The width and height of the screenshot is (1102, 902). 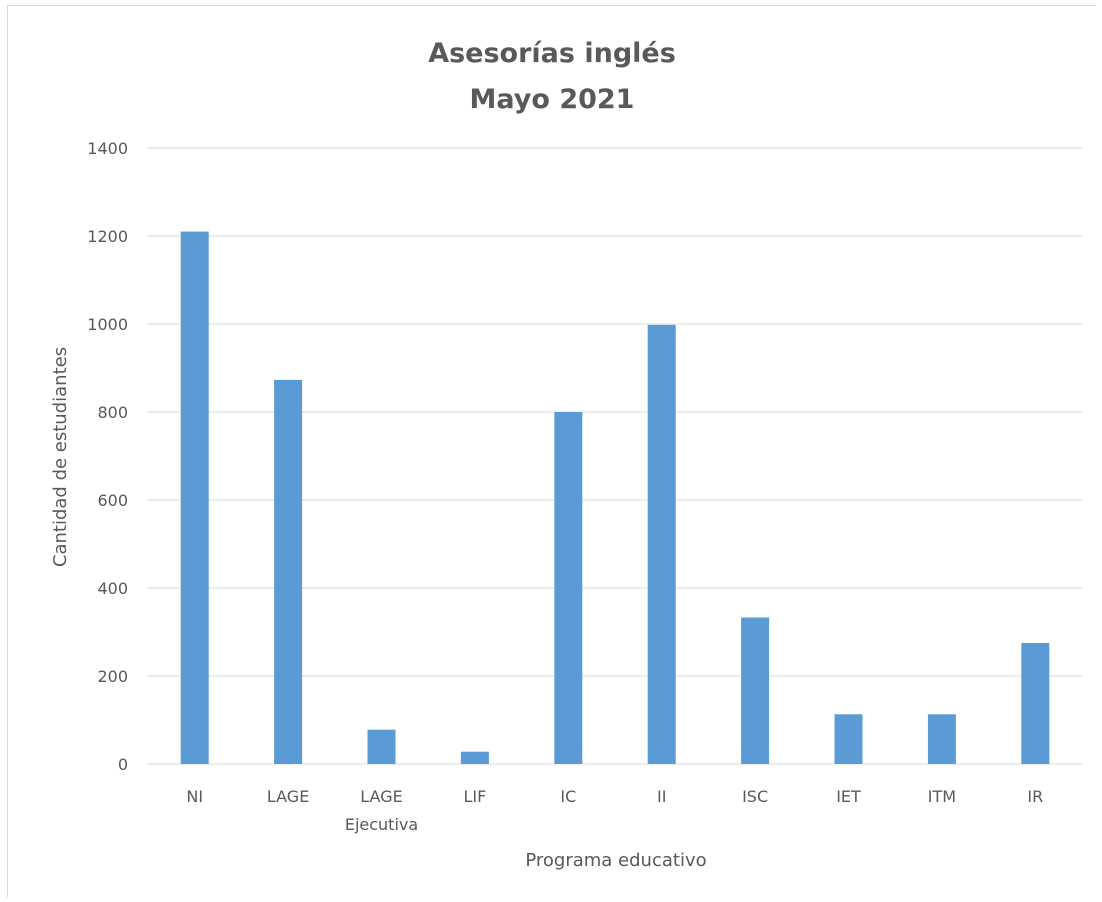 What do you see at coordinates (107, 324) in the screenshot?
I see `y-tick-label: 1000` at bounding box center [107, 324].